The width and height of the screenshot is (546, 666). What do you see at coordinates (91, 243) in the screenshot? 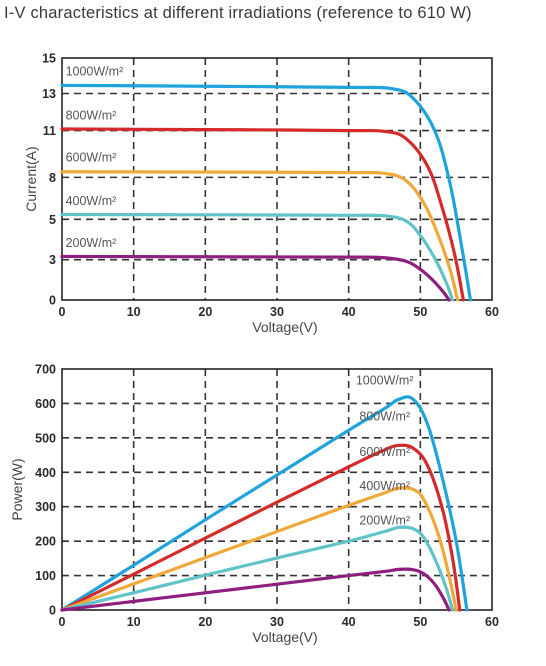
I see `iv-series-label: 200W/m²` at bounding box center [91, 243].